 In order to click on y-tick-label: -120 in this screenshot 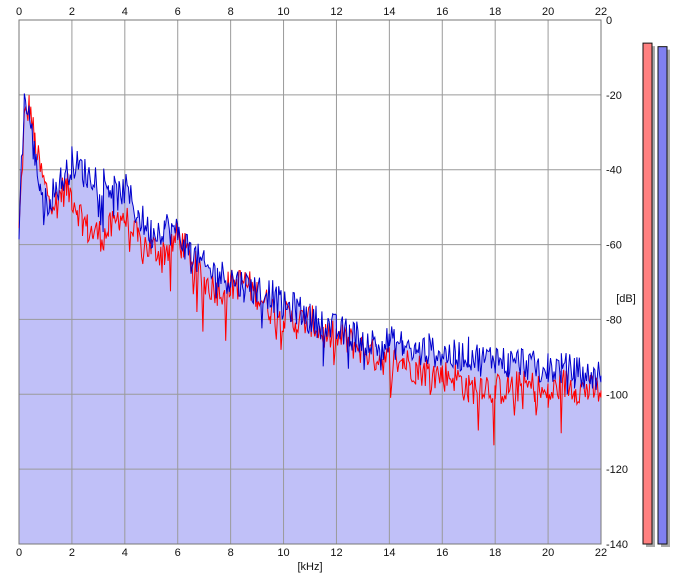, I will do `click(617, 470)`.